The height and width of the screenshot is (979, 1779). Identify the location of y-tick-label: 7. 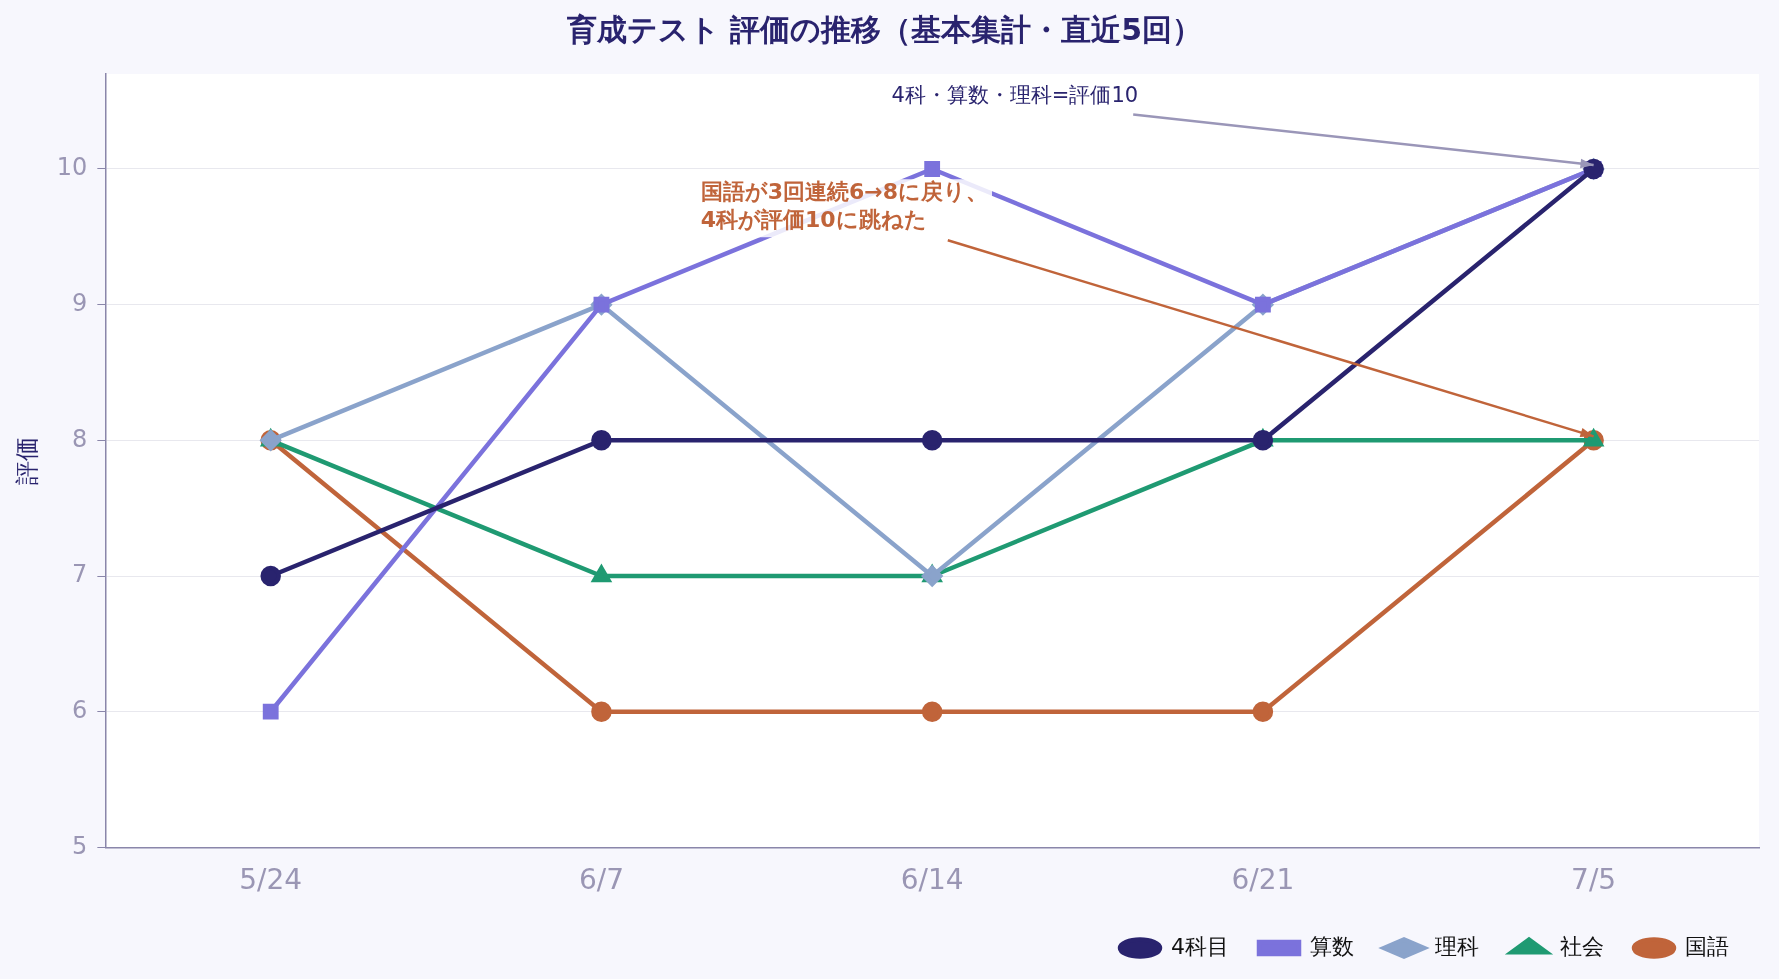
(80, 574).